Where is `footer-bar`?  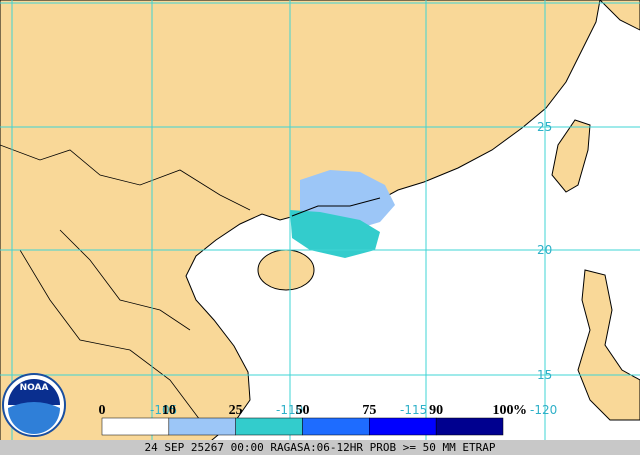
footer-bar is located at coordinates (320, 447).